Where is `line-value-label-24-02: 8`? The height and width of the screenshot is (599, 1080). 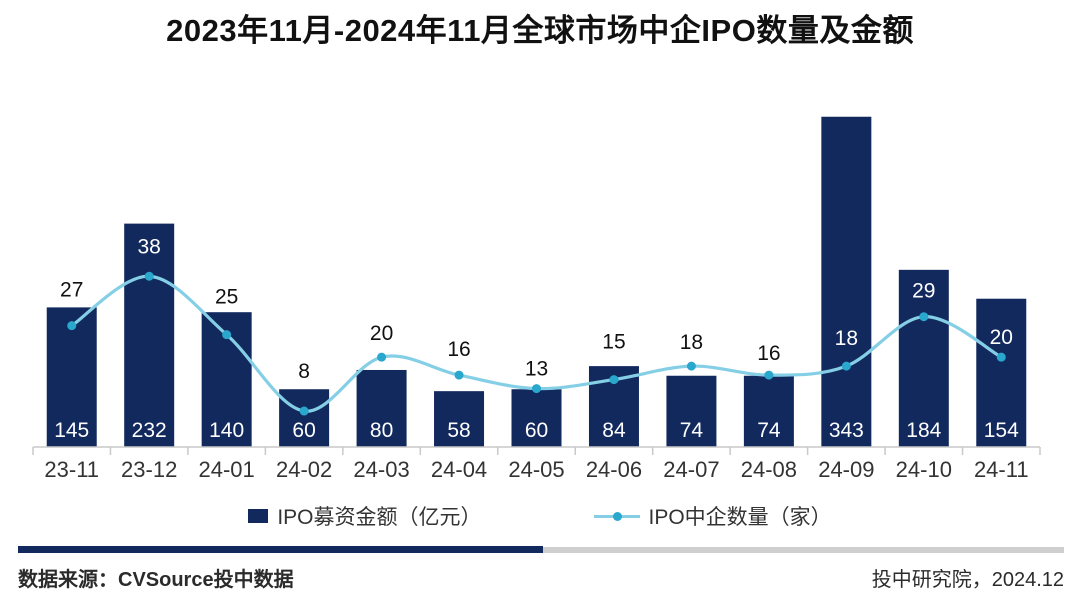 line-value-label-24-02: 8 is located at coordinates (304, 371).